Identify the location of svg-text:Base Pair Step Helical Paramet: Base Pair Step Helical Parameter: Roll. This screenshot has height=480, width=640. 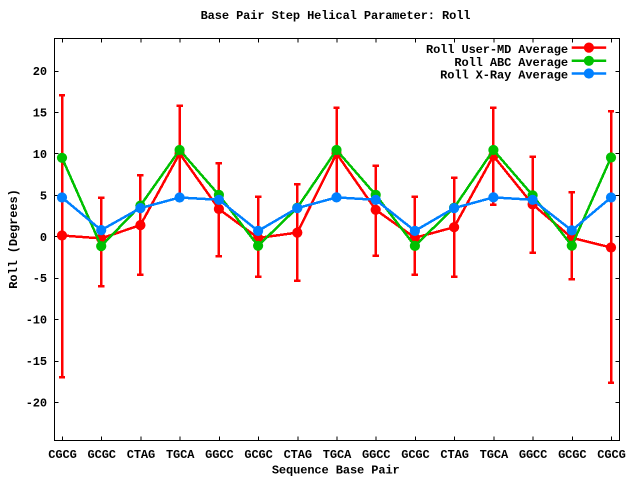
(336, 16).